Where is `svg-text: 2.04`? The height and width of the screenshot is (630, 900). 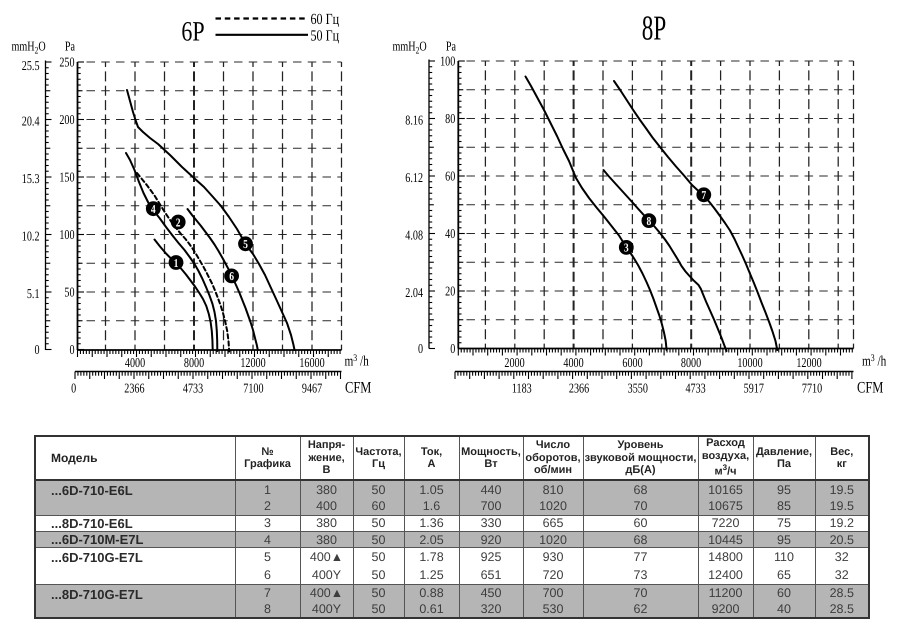 svg-text: 2.04 is located at coordinates (414, 292).